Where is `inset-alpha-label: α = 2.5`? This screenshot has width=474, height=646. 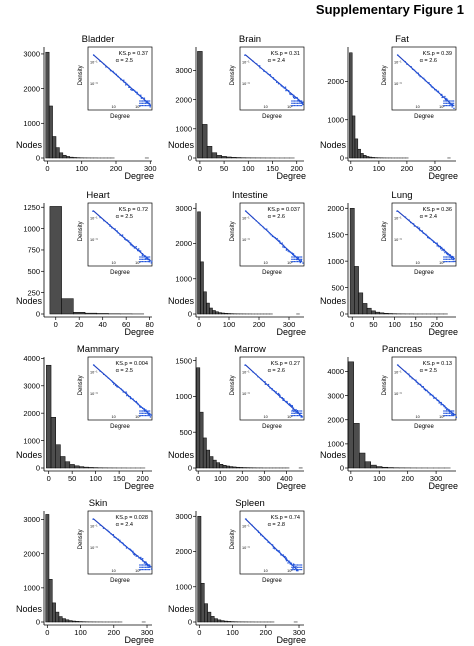 inset-alpha-label: α = 2.5 is located at coordinates (124, 217).